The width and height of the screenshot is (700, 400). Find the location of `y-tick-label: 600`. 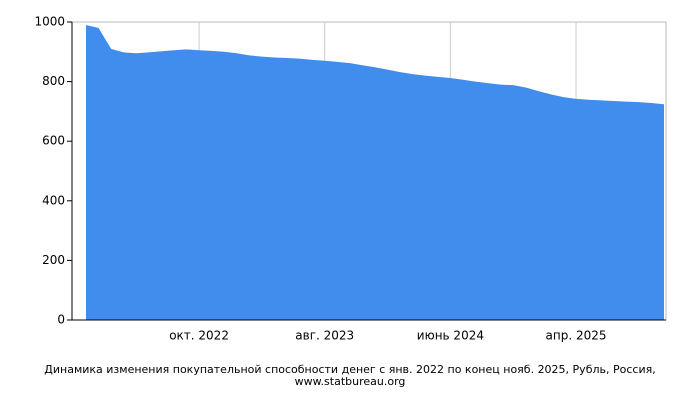

y-tick-label: 600 is located at coordinates (53, 141).